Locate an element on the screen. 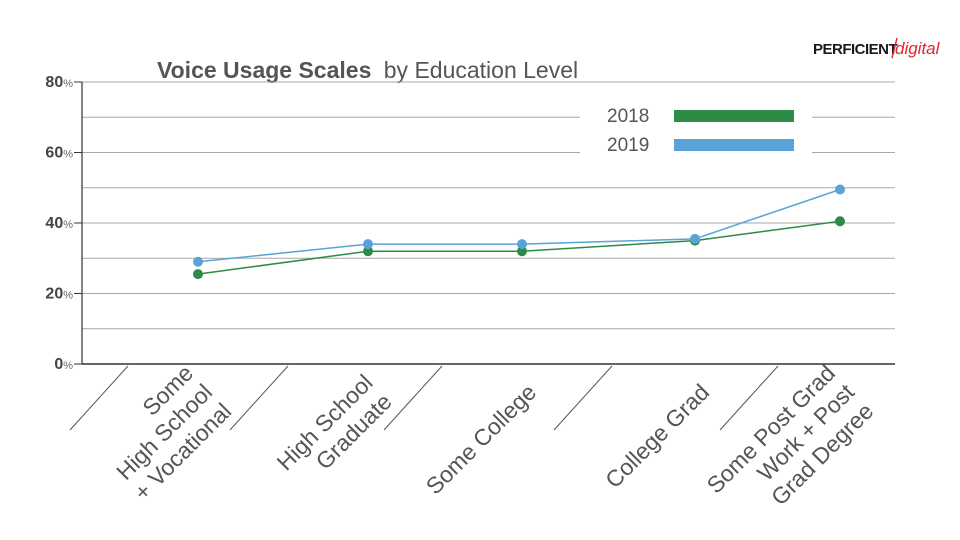  chart-title-main: Voice Usage Scales is located at coordinates (264, 70).